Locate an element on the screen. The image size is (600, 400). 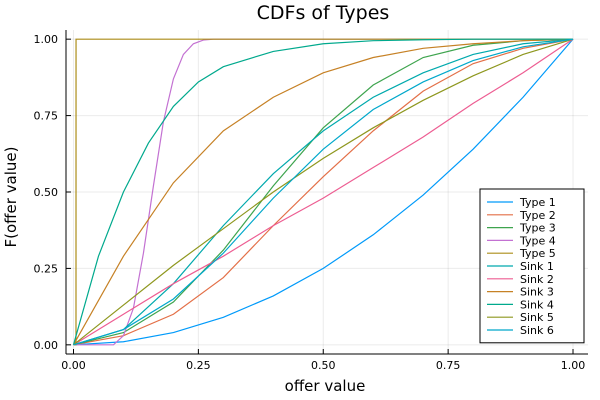
x-tick-label-2: 0.50 is located at coordinates (323, 365).